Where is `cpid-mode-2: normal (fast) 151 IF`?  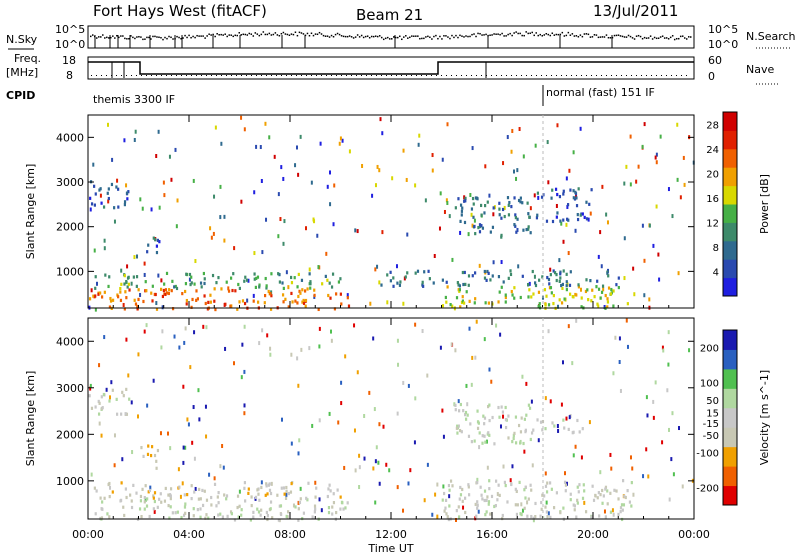 cpid-mode-2: normal (fast) 151 IF is located at coordinates (600, 92).